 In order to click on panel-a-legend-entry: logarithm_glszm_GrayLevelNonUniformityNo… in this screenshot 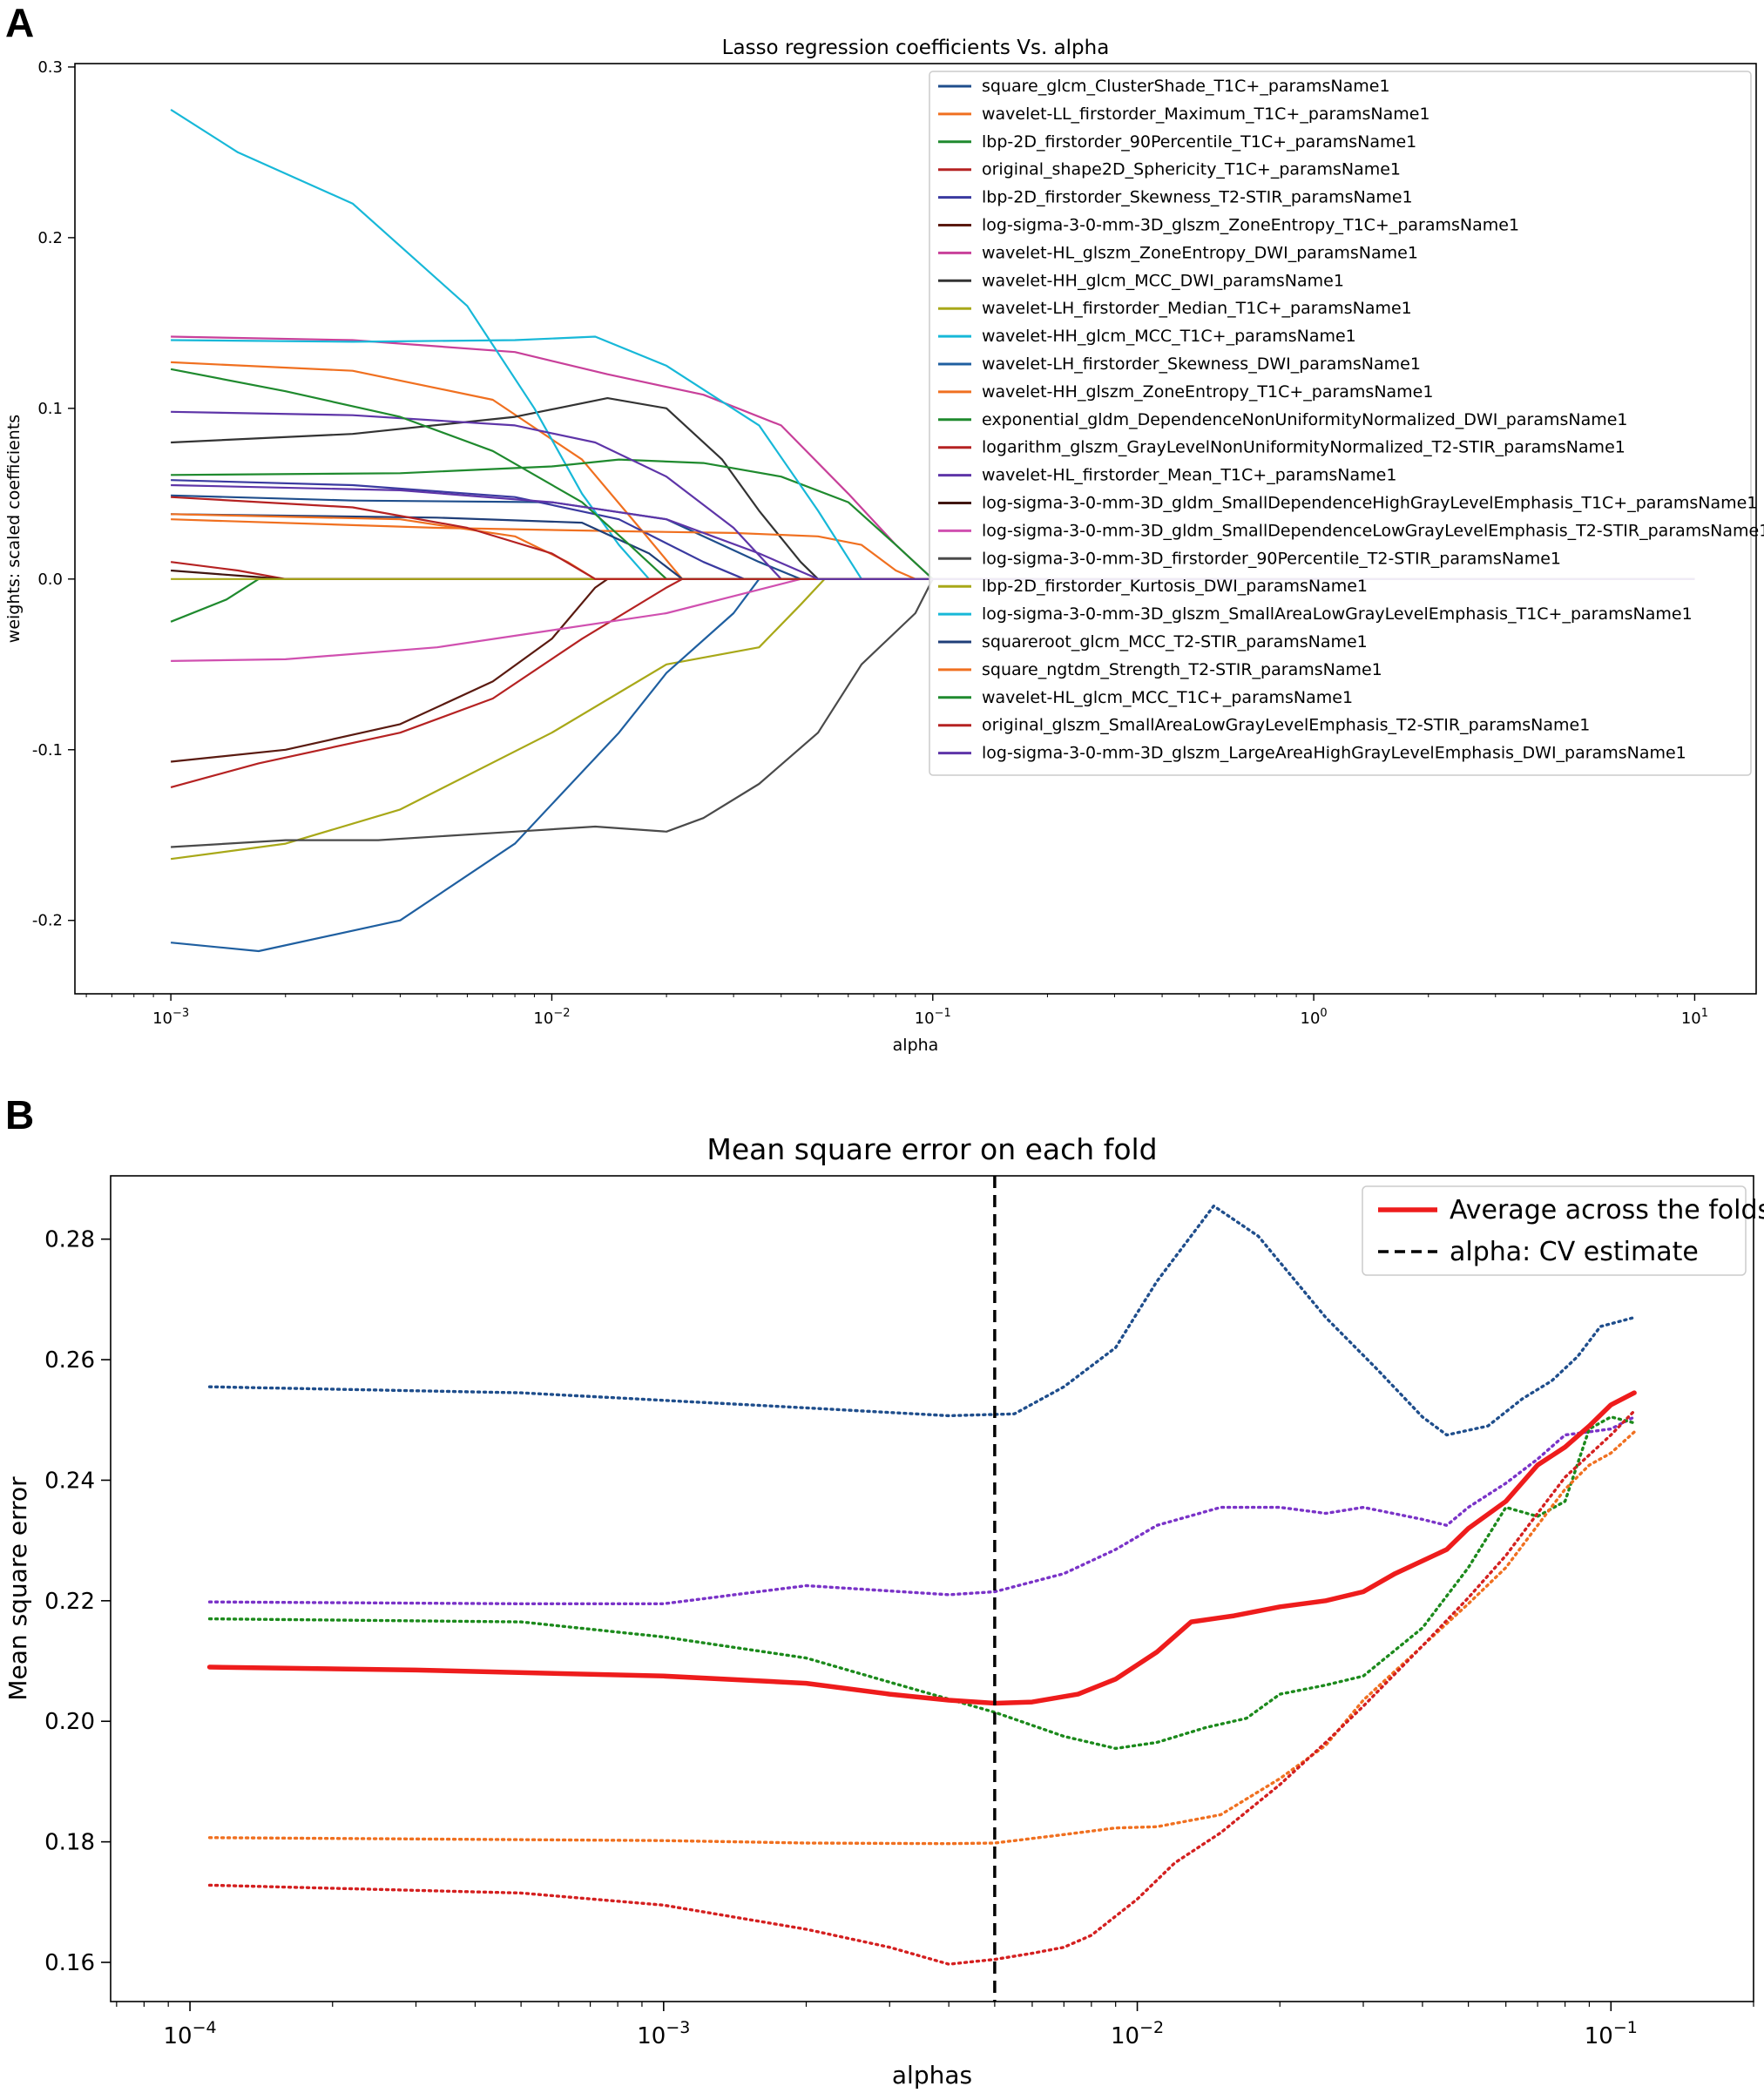, I will do `click(1303, 448)`.